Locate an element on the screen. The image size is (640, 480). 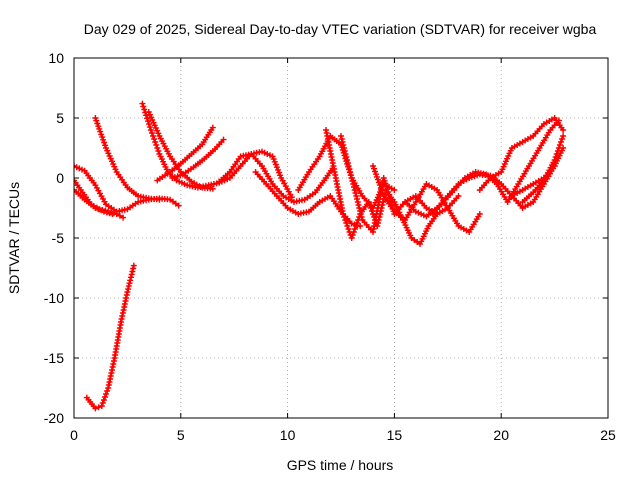
series-trace is located at coordinates (110, 337).